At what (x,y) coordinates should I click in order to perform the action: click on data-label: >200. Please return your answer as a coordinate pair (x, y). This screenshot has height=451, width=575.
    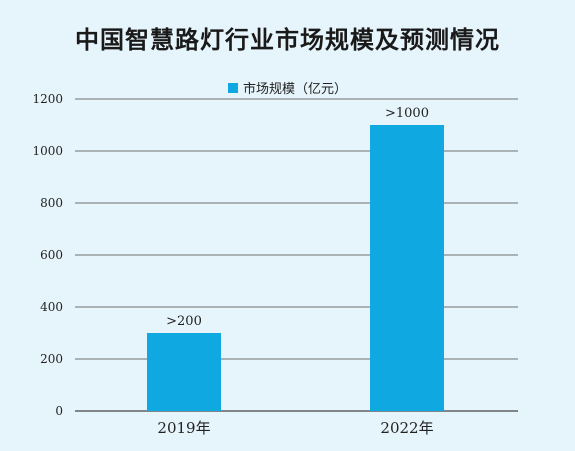
    Looking at the image, I should click on (184, 321).